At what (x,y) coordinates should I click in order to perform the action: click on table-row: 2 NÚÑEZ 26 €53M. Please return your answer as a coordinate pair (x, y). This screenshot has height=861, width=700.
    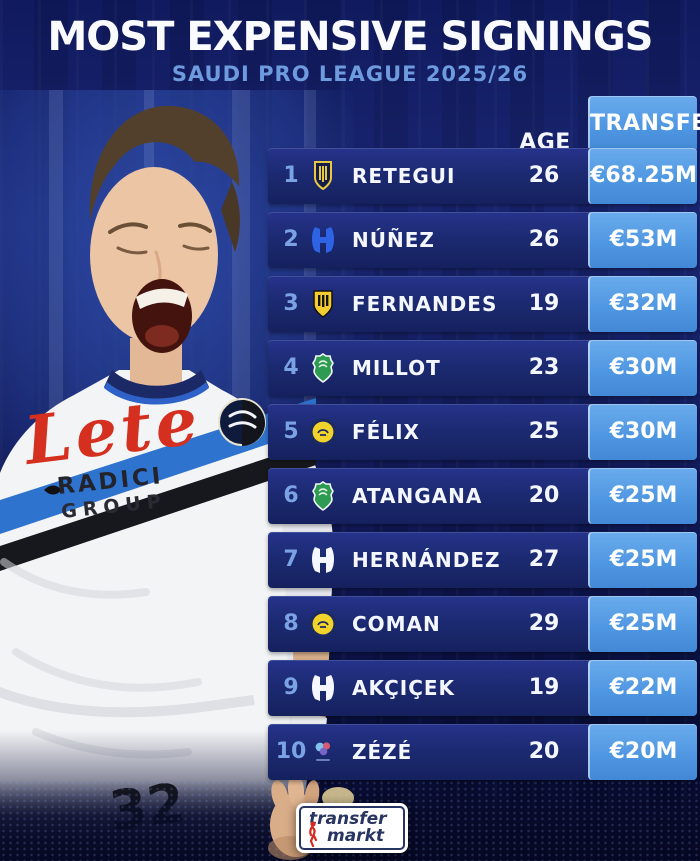
    Looking at the image, I should click on (482, 240).